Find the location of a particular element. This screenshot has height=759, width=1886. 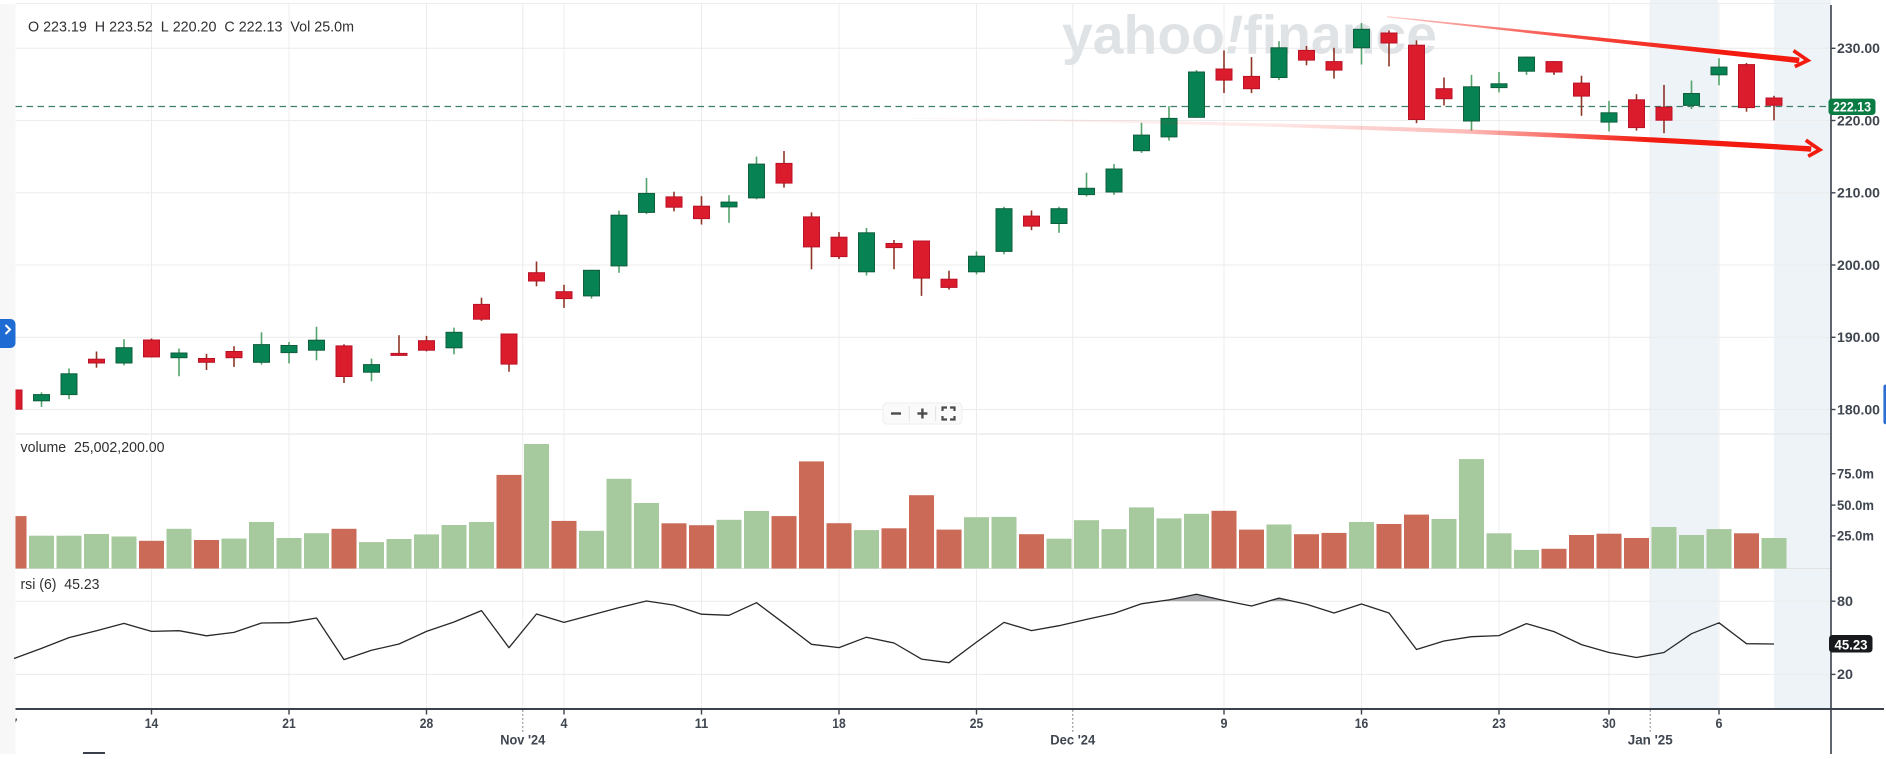

svg-text: Dec '24 is located at coordinates (1072, 739).